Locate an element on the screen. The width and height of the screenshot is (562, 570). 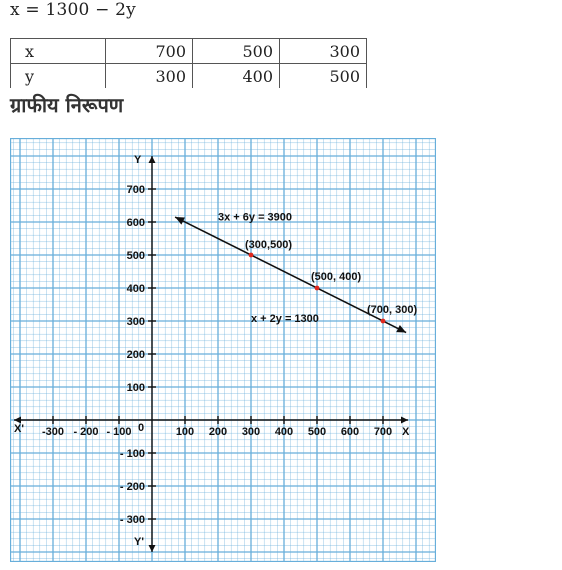
y-tick-label: 100 is located at coordinates (136, 388).